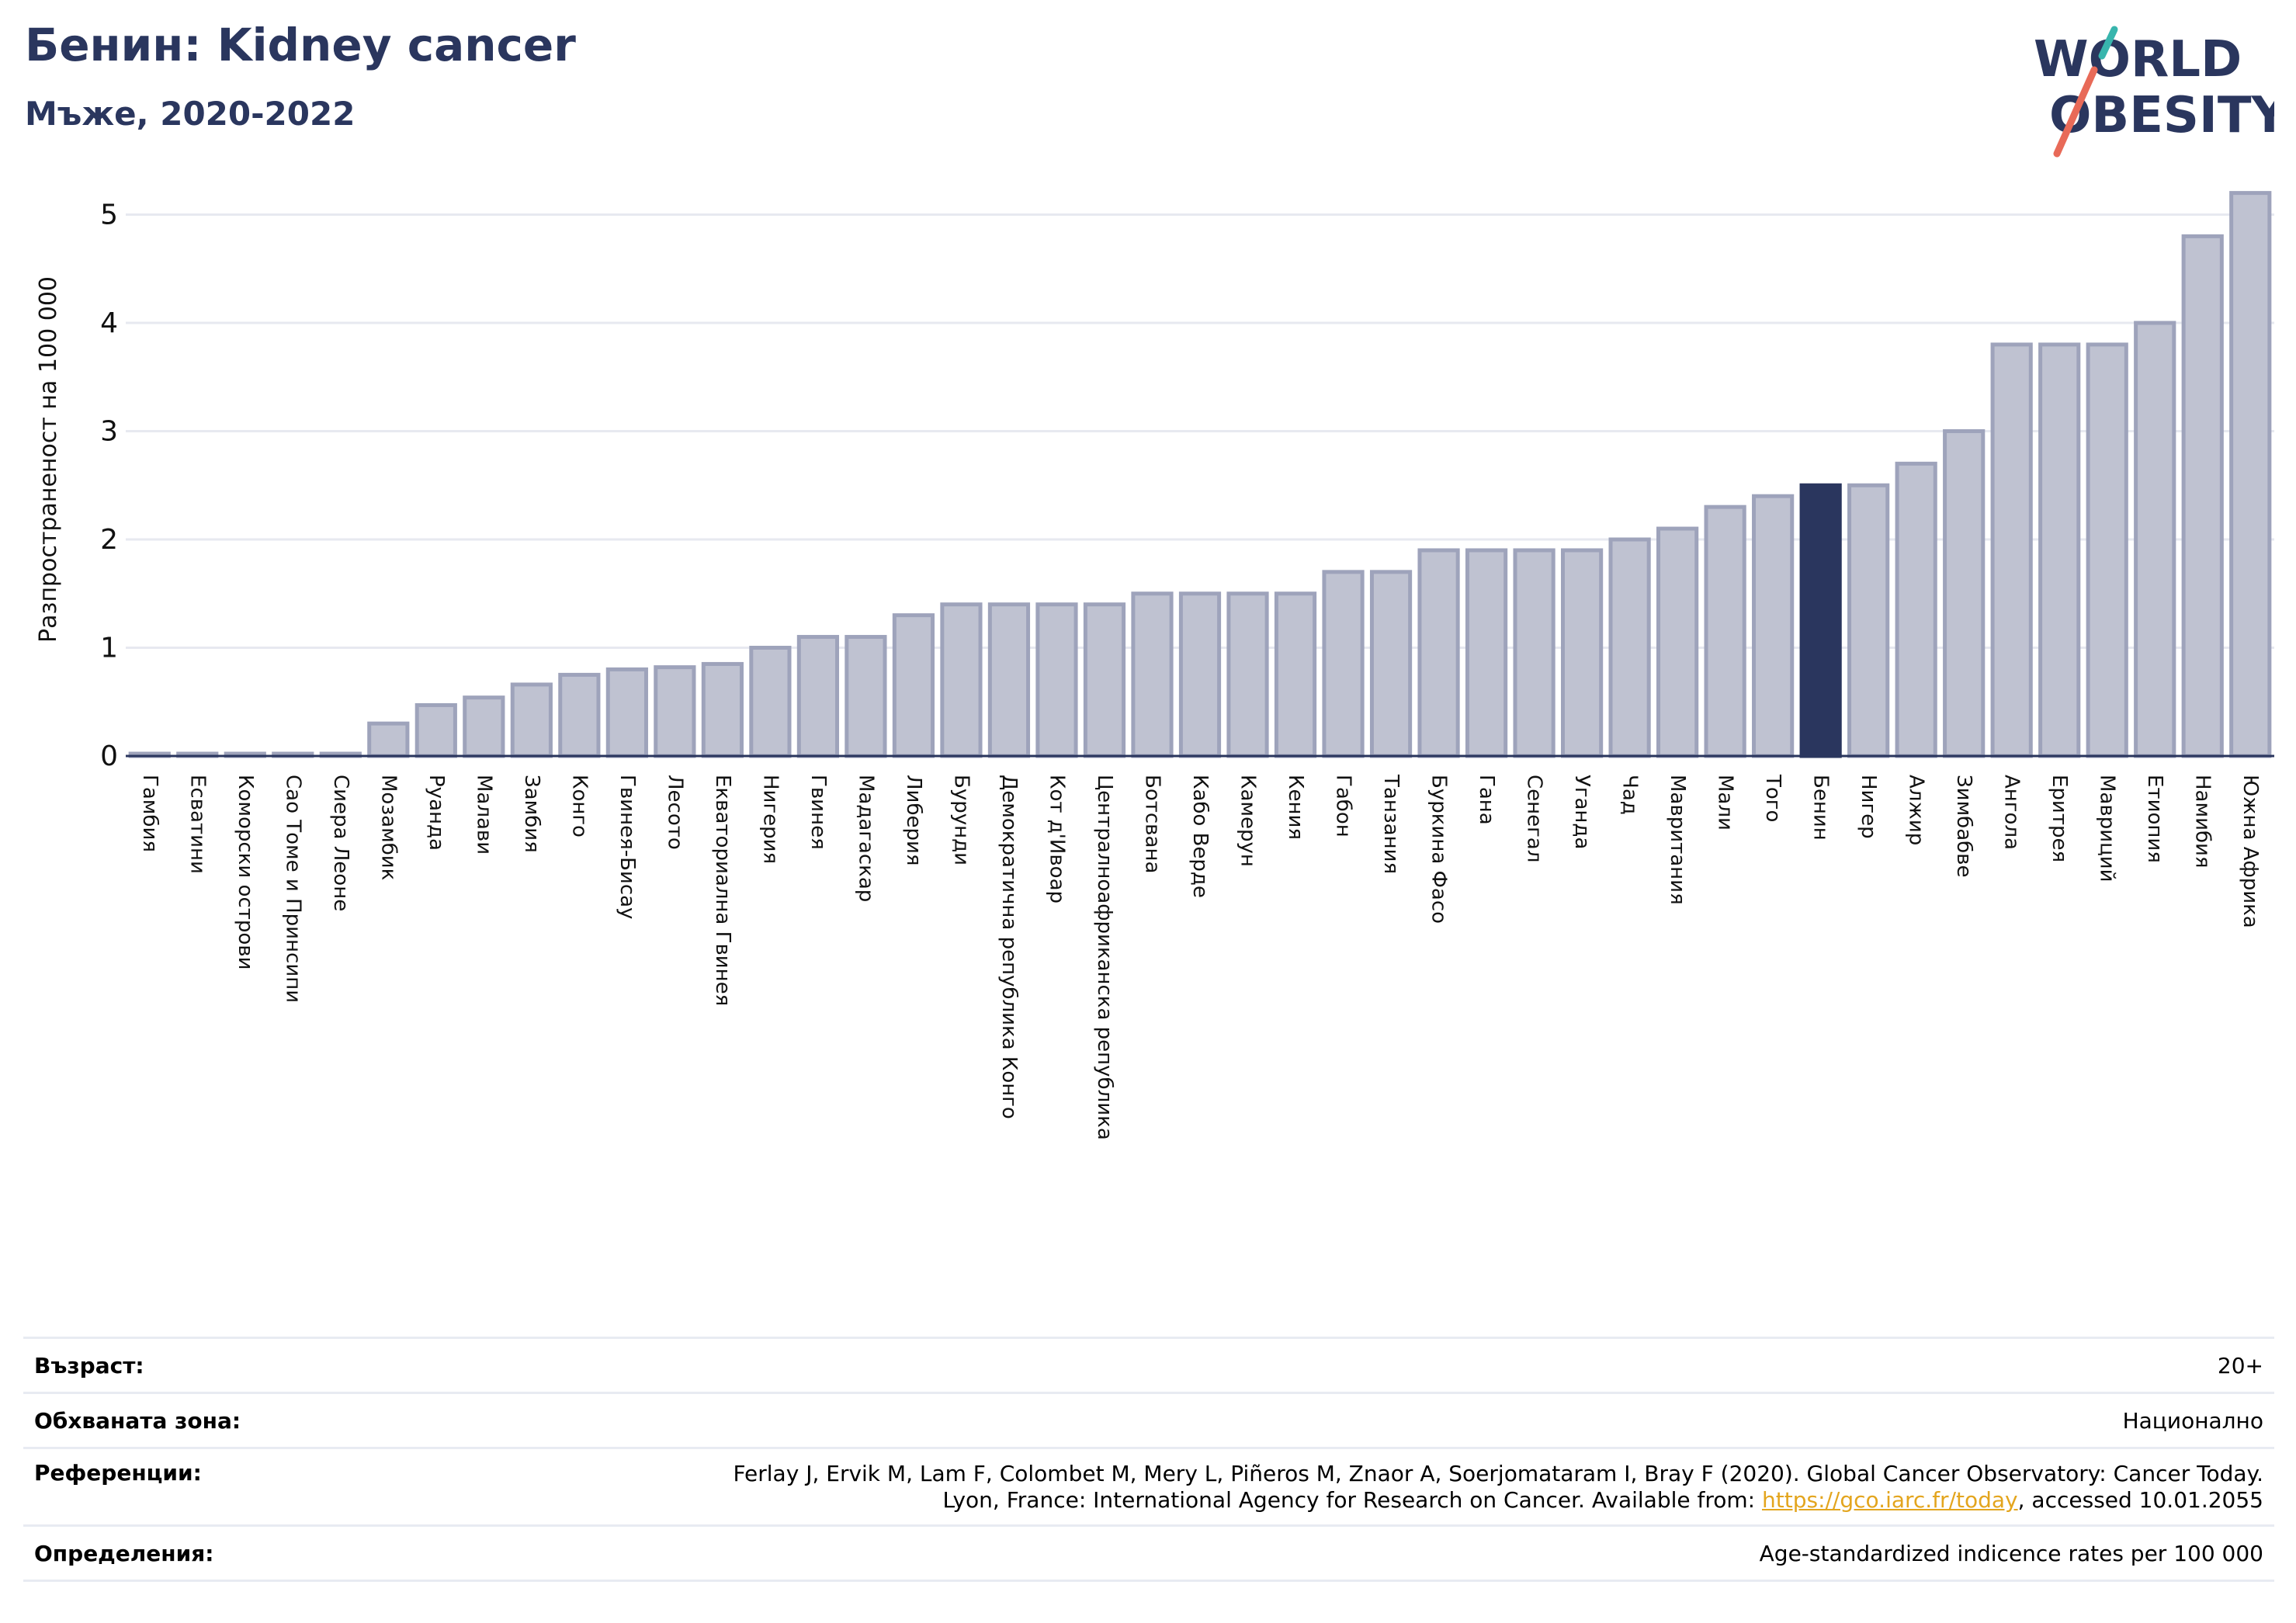  What do you see at coordinates (770, 819) in the screenshot?
I see `x-tick-label: Нигерия` at bounding box center [770, 819].